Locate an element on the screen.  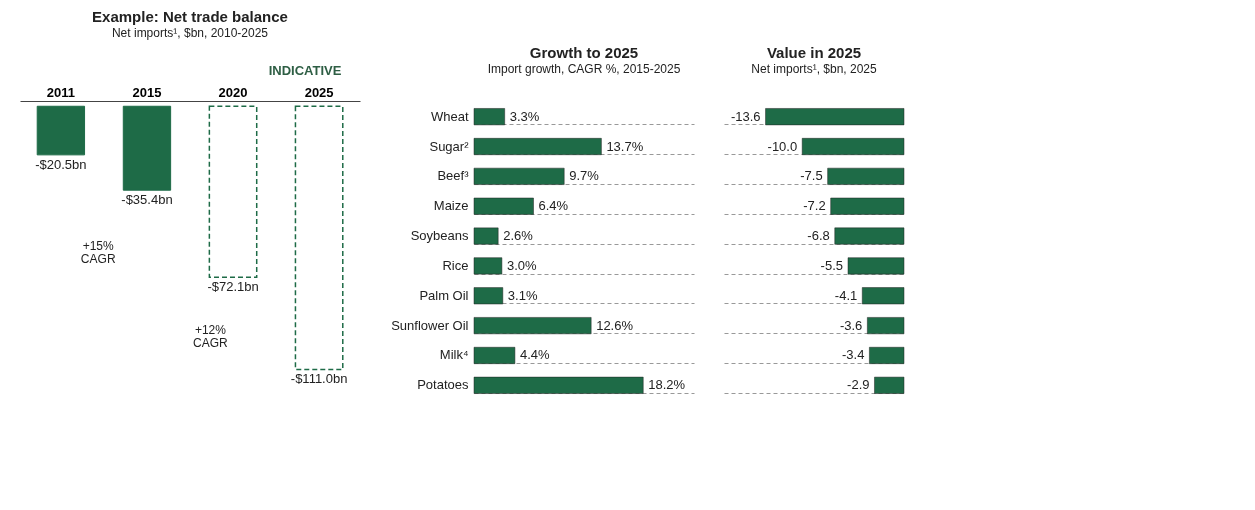
data-label: 3.3% is located at coordinates (524, 116).